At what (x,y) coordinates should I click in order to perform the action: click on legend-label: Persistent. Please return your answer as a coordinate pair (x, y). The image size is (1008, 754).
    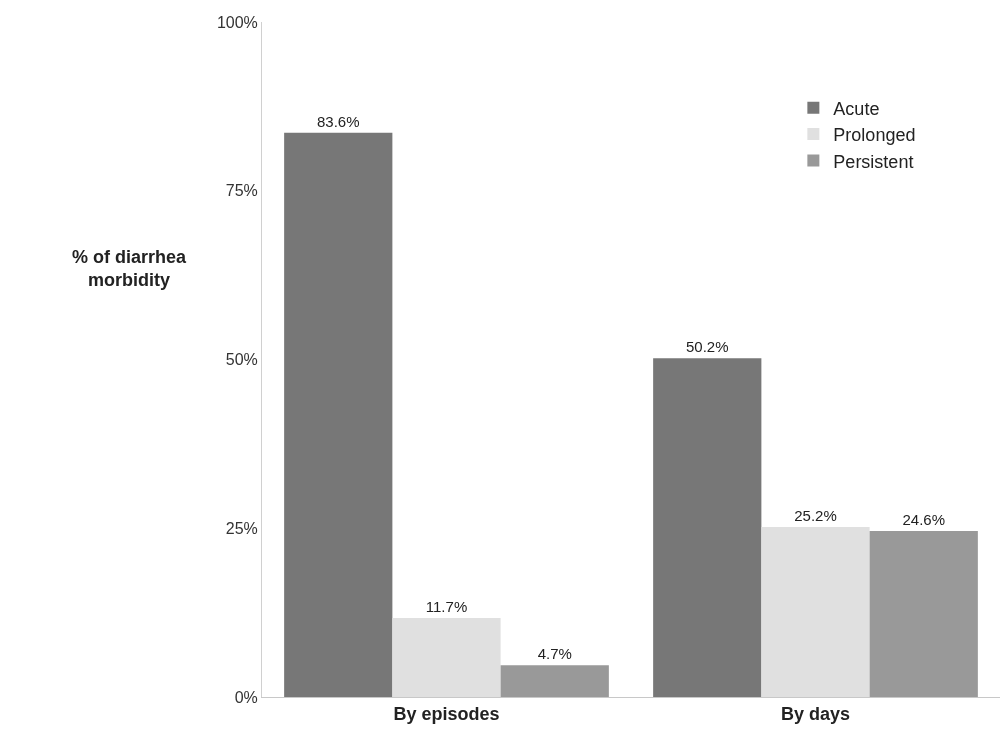
    Looking at the image, I should click on (873, 161).